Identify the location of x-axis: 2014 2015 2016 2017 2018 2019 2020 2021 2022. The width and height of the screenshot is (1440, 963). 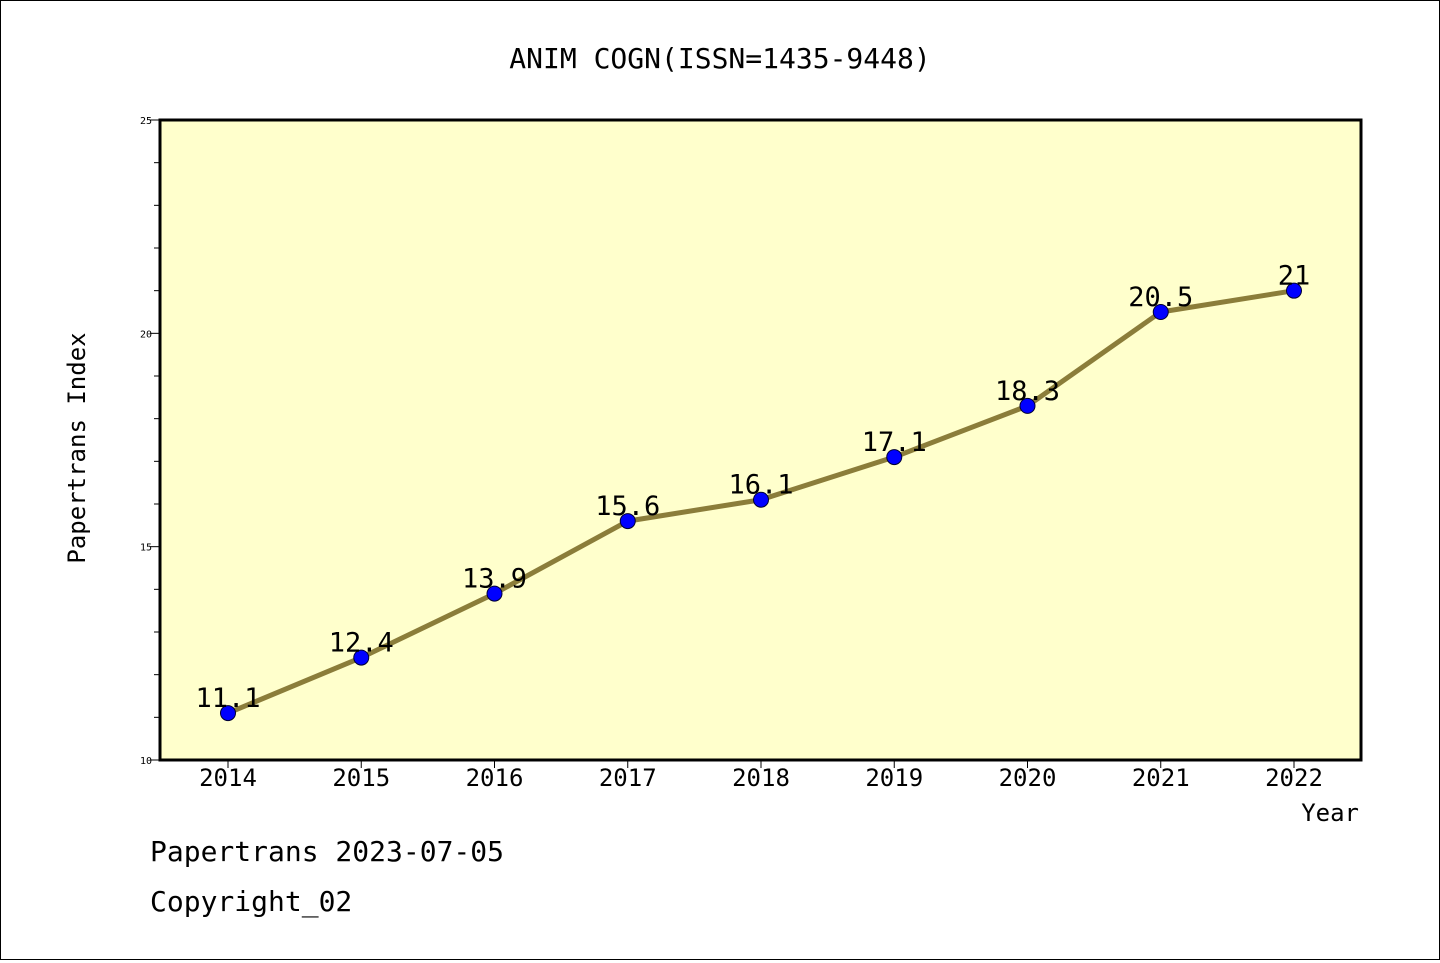
(761, 776).